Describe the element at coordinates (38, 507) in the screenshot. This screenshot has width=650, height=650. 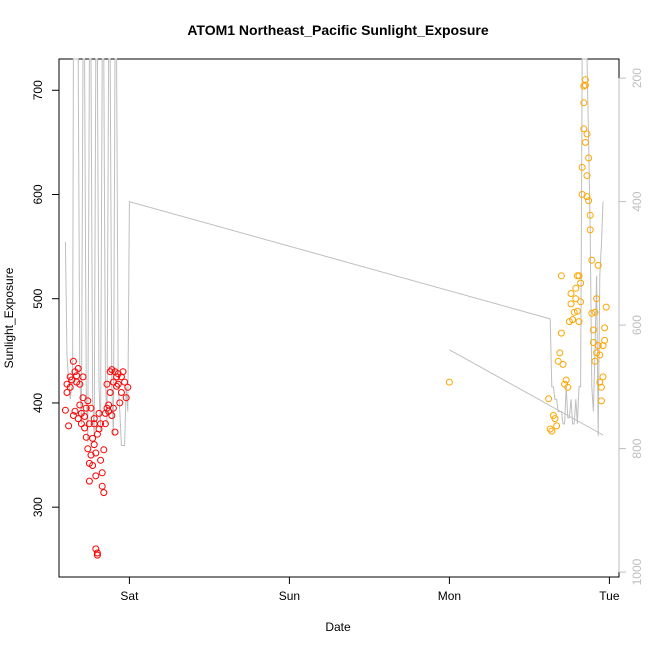
I see `y-tick-label-0: 300` at that location.